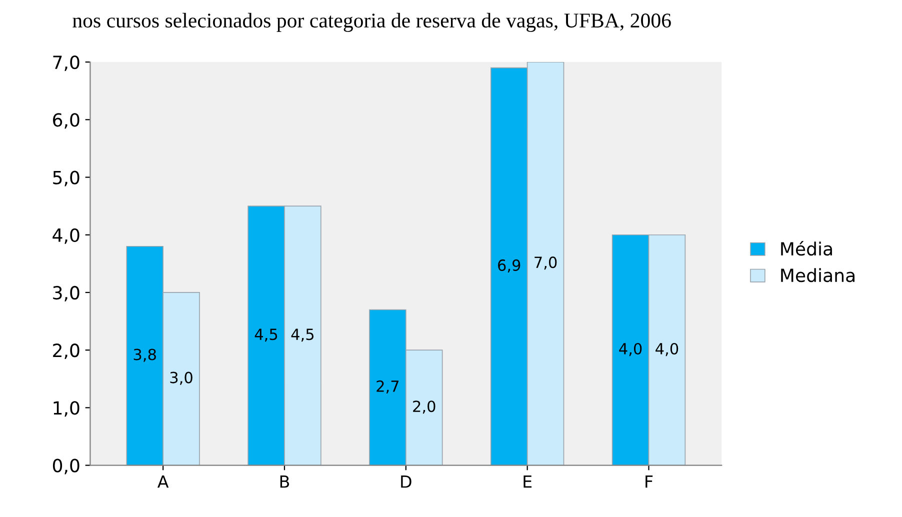 This screenshot has width=902, height=517. I want to click on y-tick-label: 6,0, so click(66, 121).